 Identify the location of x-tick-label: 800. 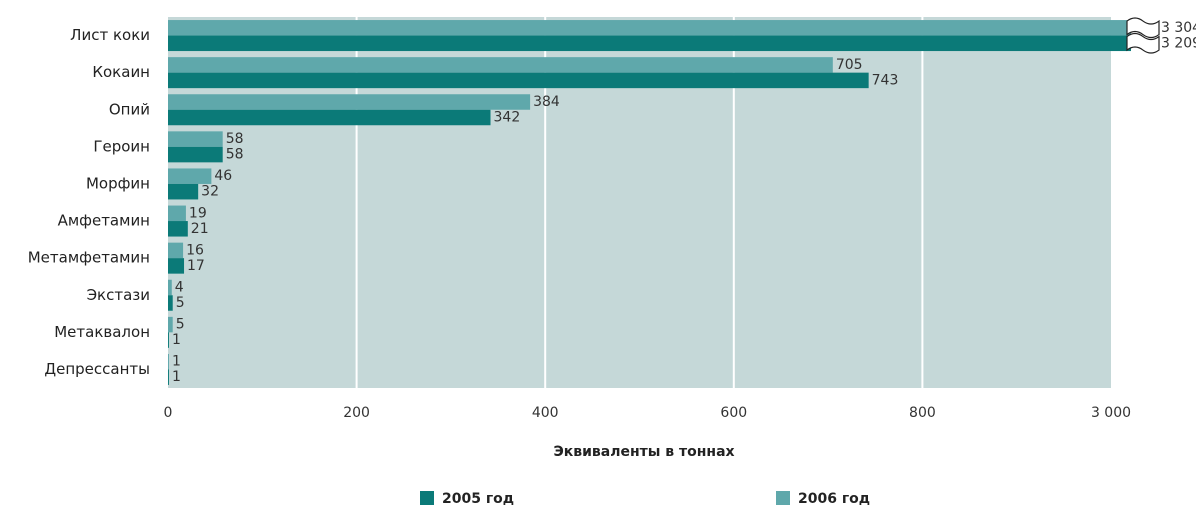
(922, 413).